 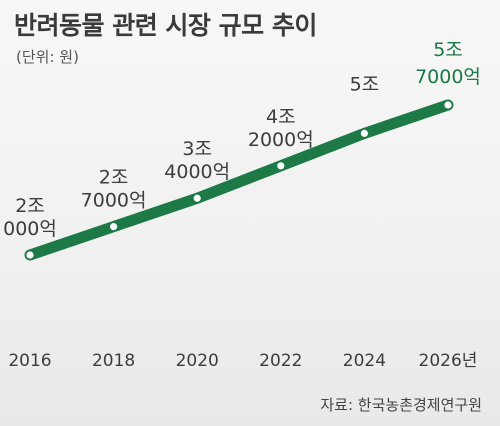 I want to click on x-tick-label: 2022, so click(x=280, y=361).